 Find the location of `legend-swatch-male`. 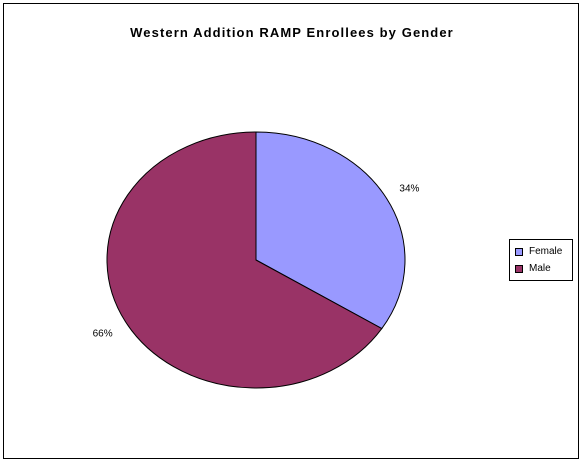

legend-swatch-male is located at coordinates (519, 268).